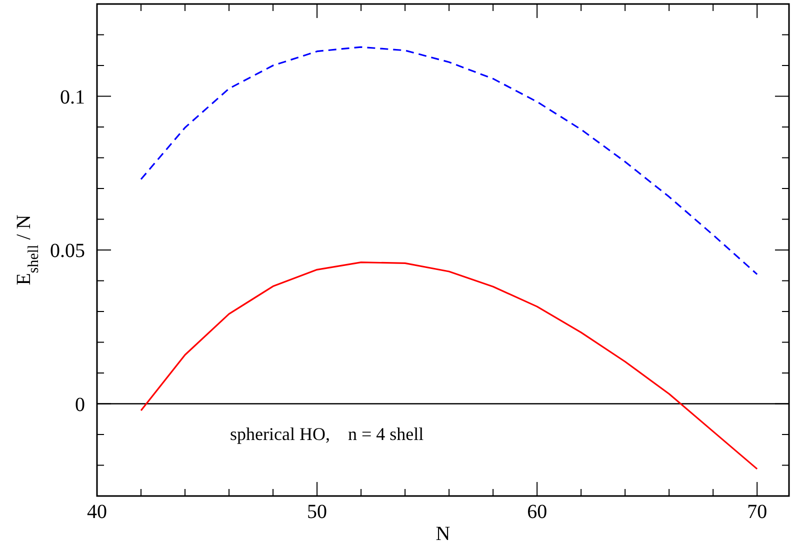  I want to click on x-tick-label: 70, so click(757, 512).